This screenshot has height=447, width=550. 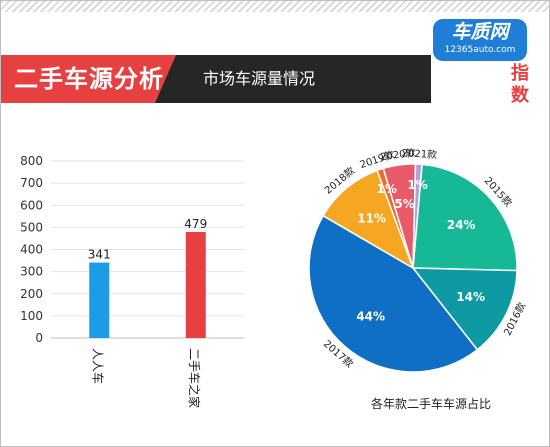 I want to click on page-title: 二手车源分析, so click(x=89, y=79).